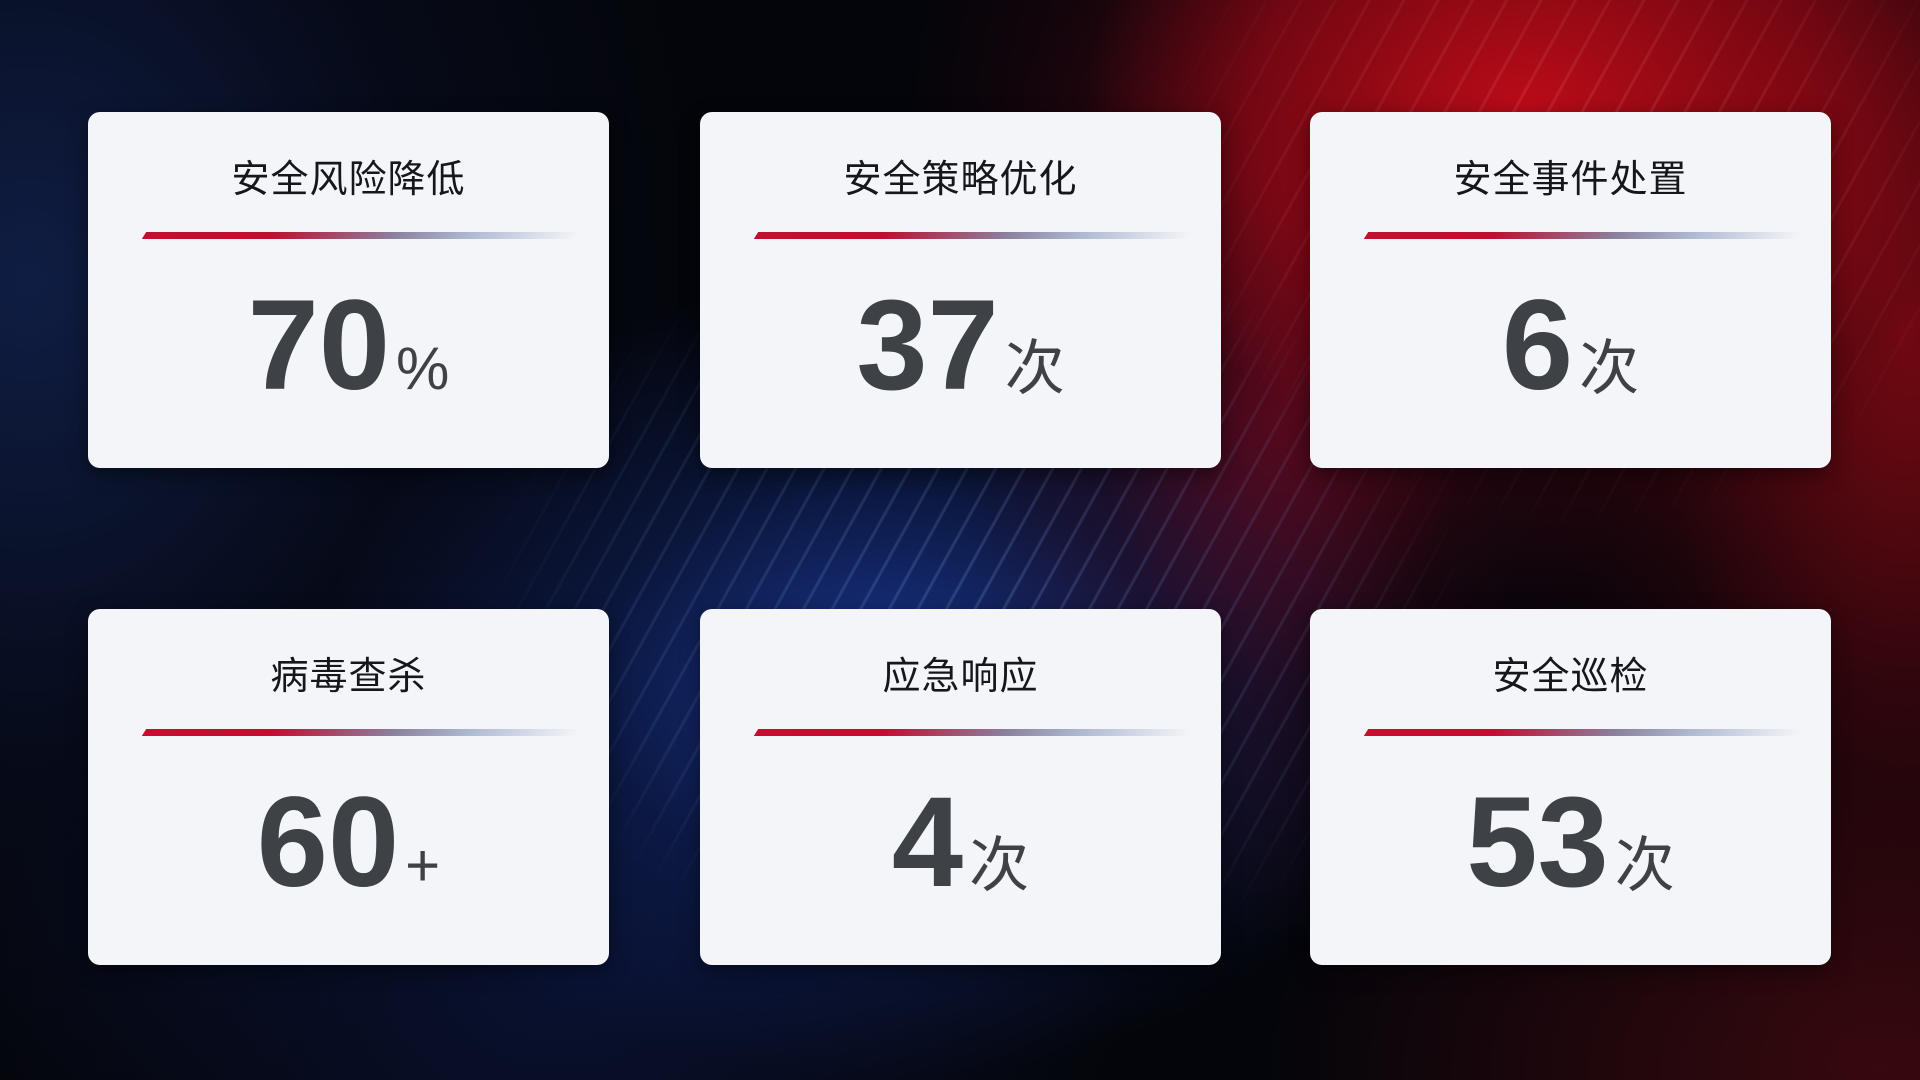  I want to click on stat-value: 53, so click(1537, 843).